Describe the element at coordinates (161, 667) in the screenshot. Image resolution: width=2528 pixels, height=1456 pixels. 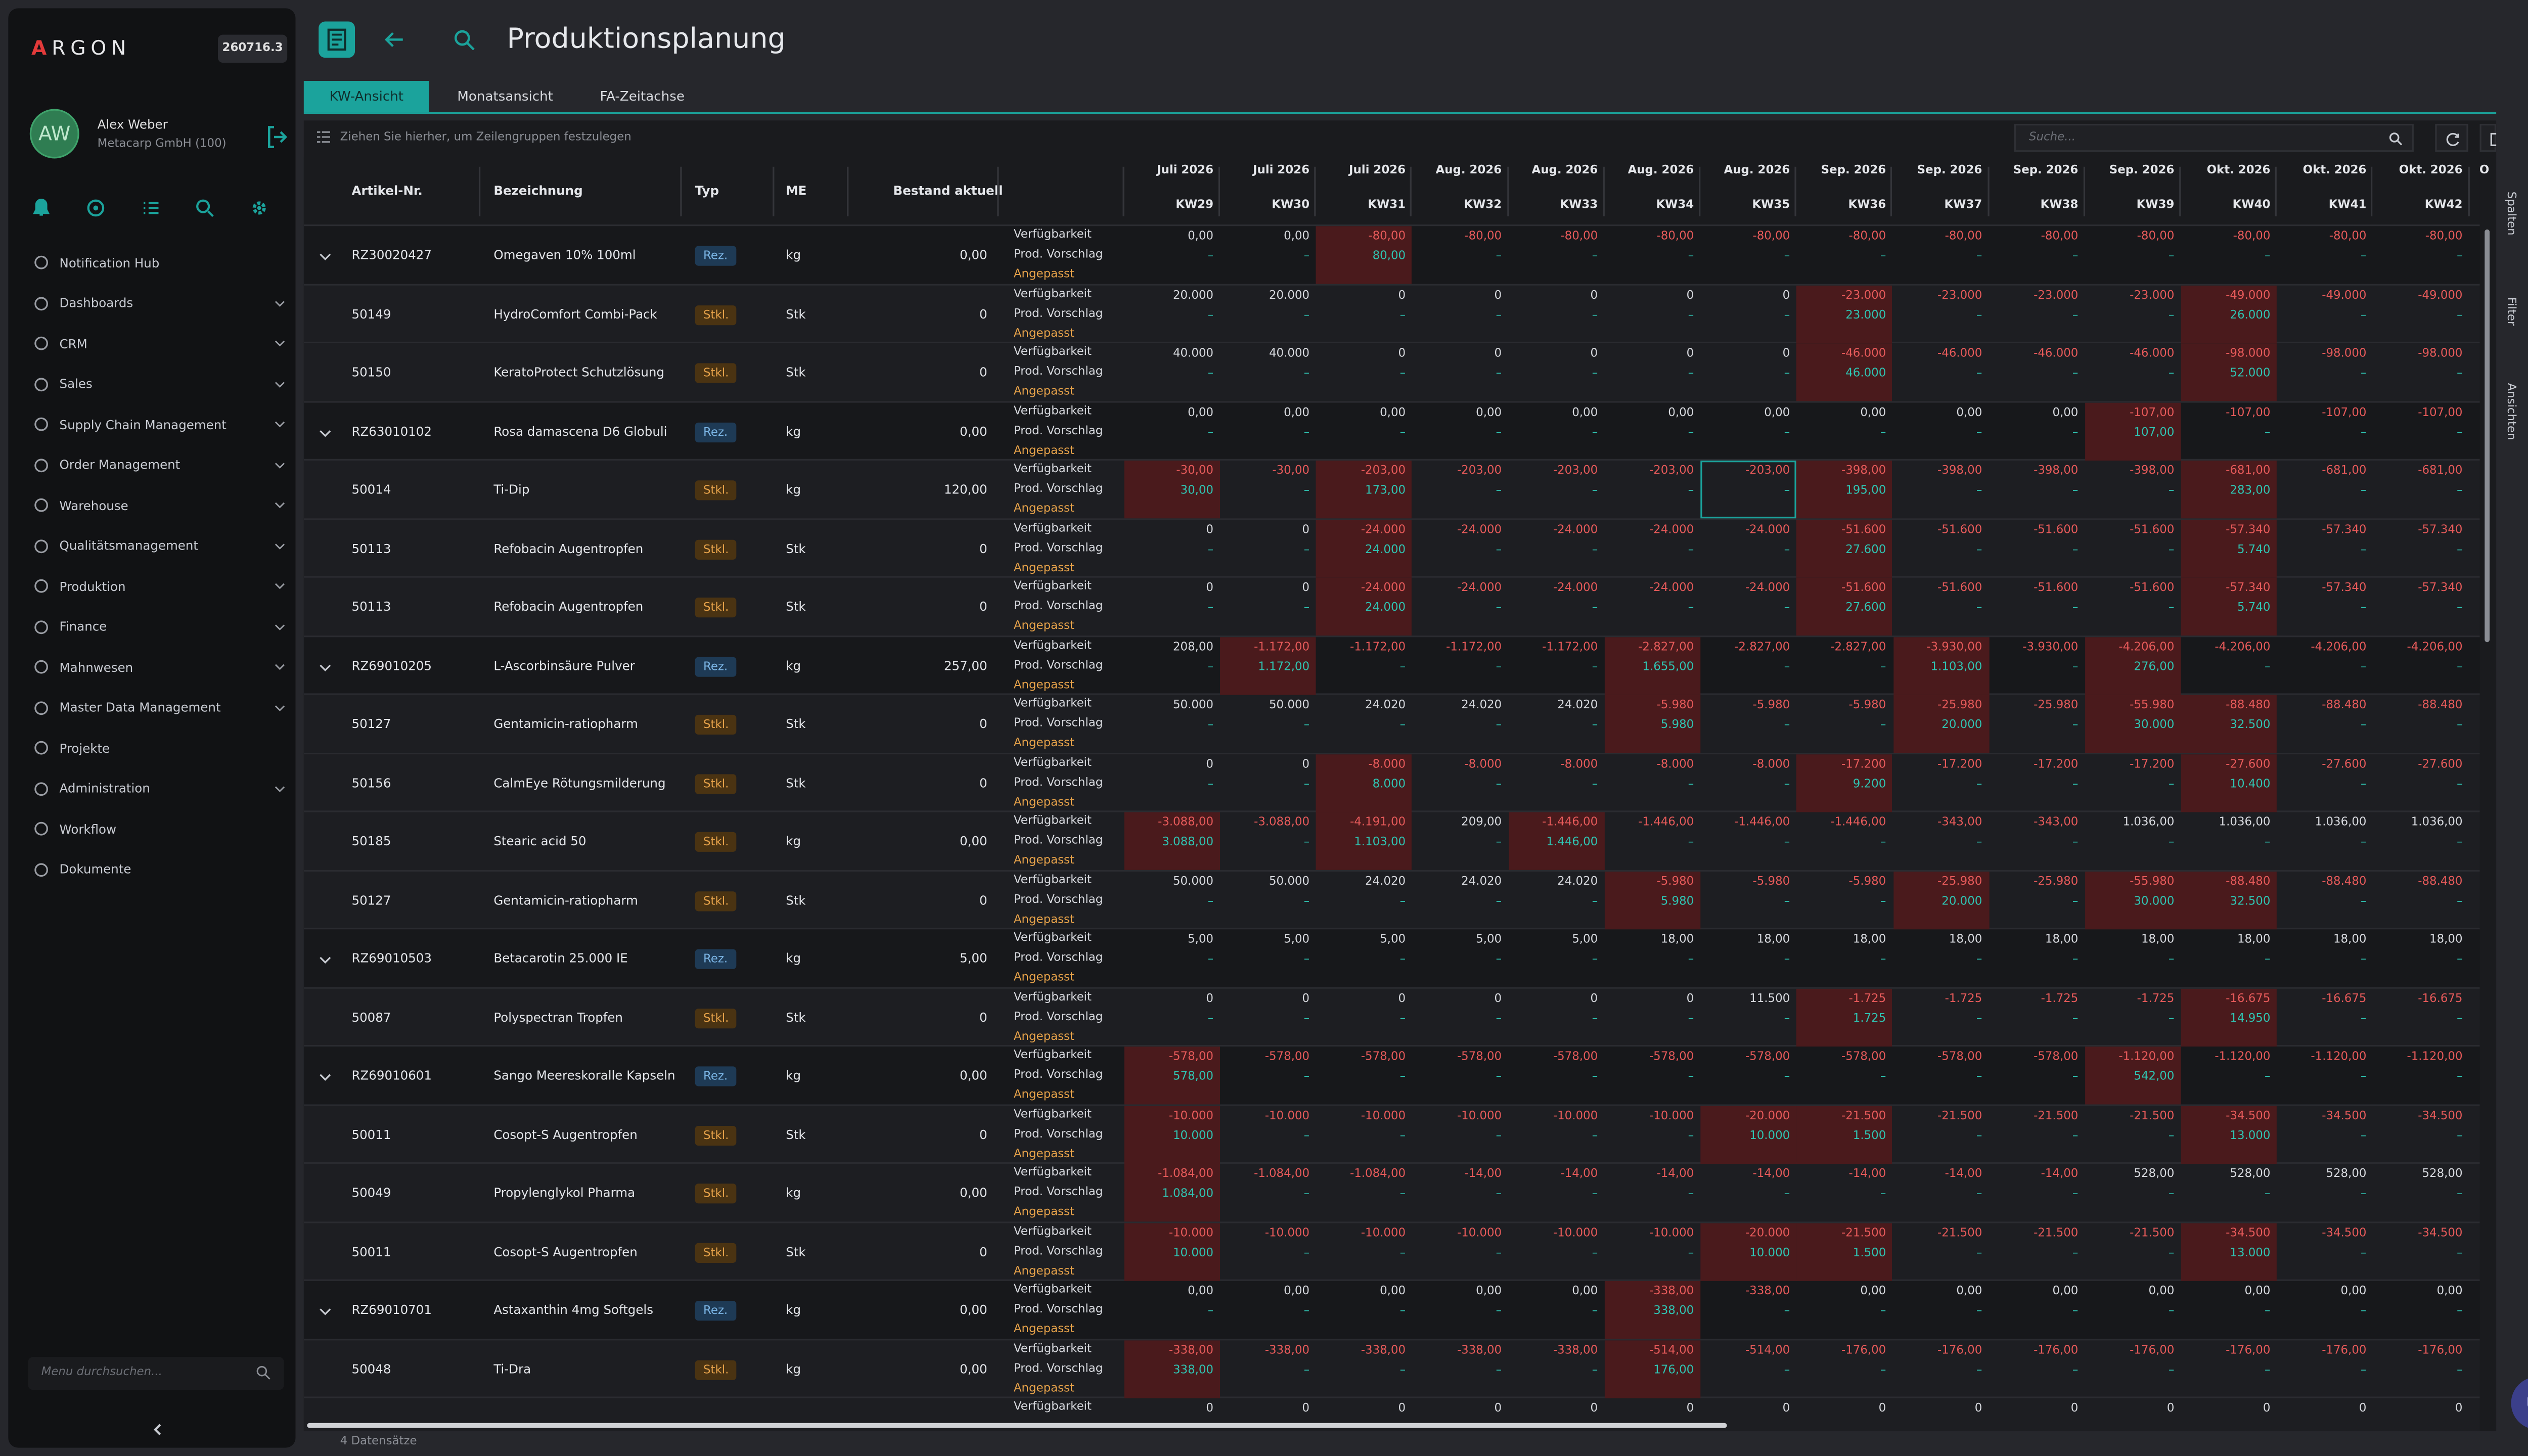
I see `sidebar-item-mahnwesen: Mahnwesen` at that location.